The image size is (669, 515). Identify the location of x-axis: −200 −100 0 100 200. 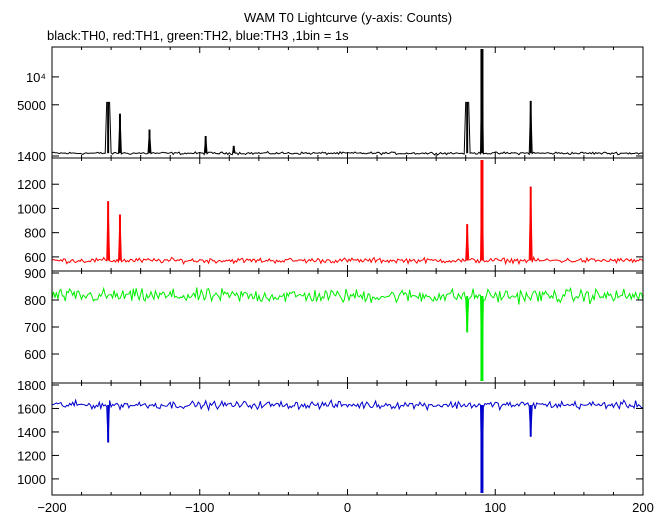
(345, 507).